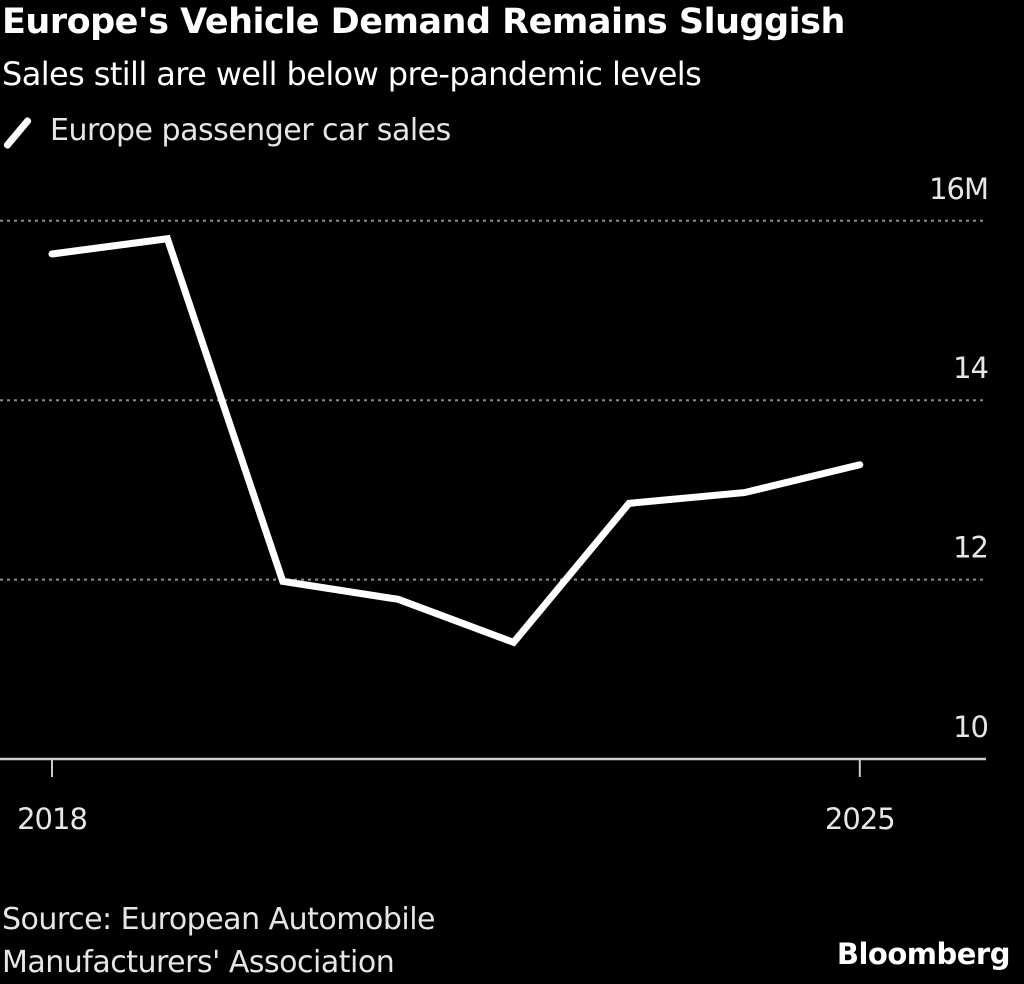  I want to click on source-line-2: Manufacturers' Association, so click(218, 962).